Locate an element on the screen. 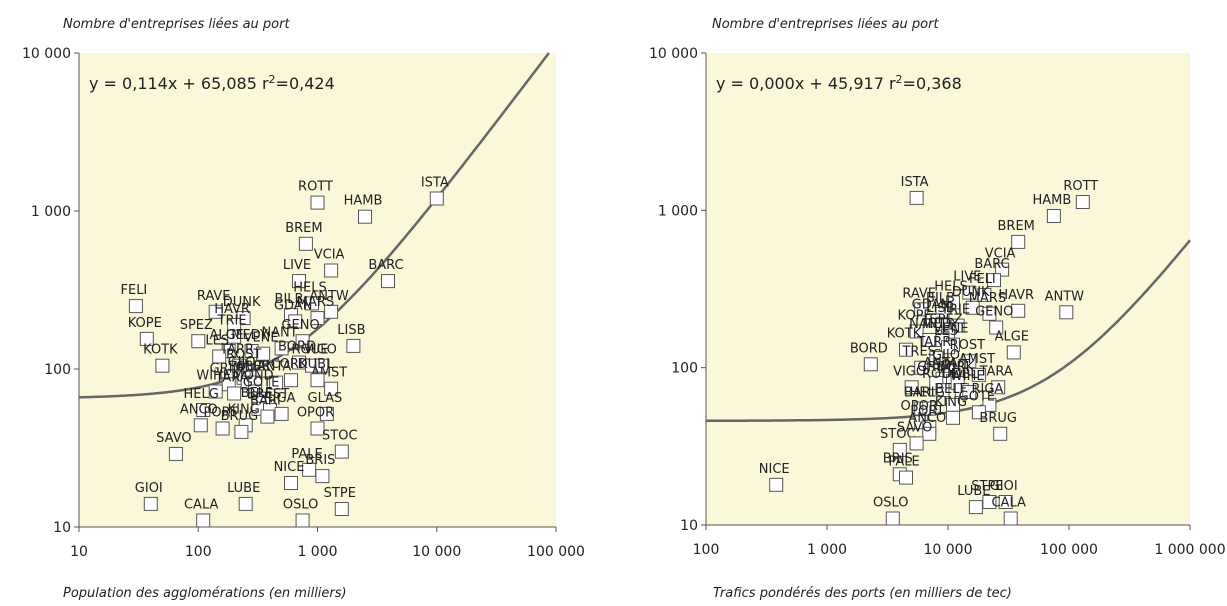 The height and width of the screenshot is (606, 1227). point-label: GLAS is located at coordinates (325, 398).